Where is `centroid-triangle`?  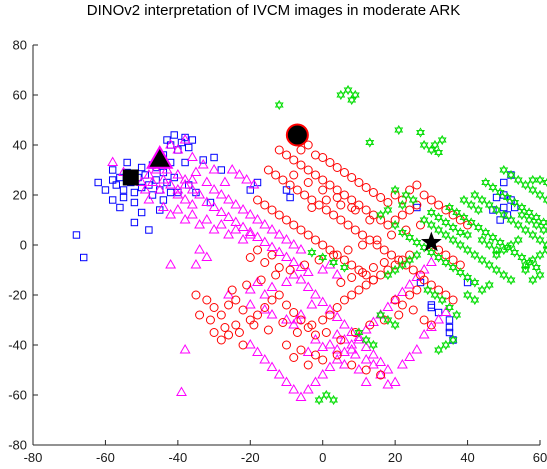
centroid-triangle is located at coordinates (160, 156).